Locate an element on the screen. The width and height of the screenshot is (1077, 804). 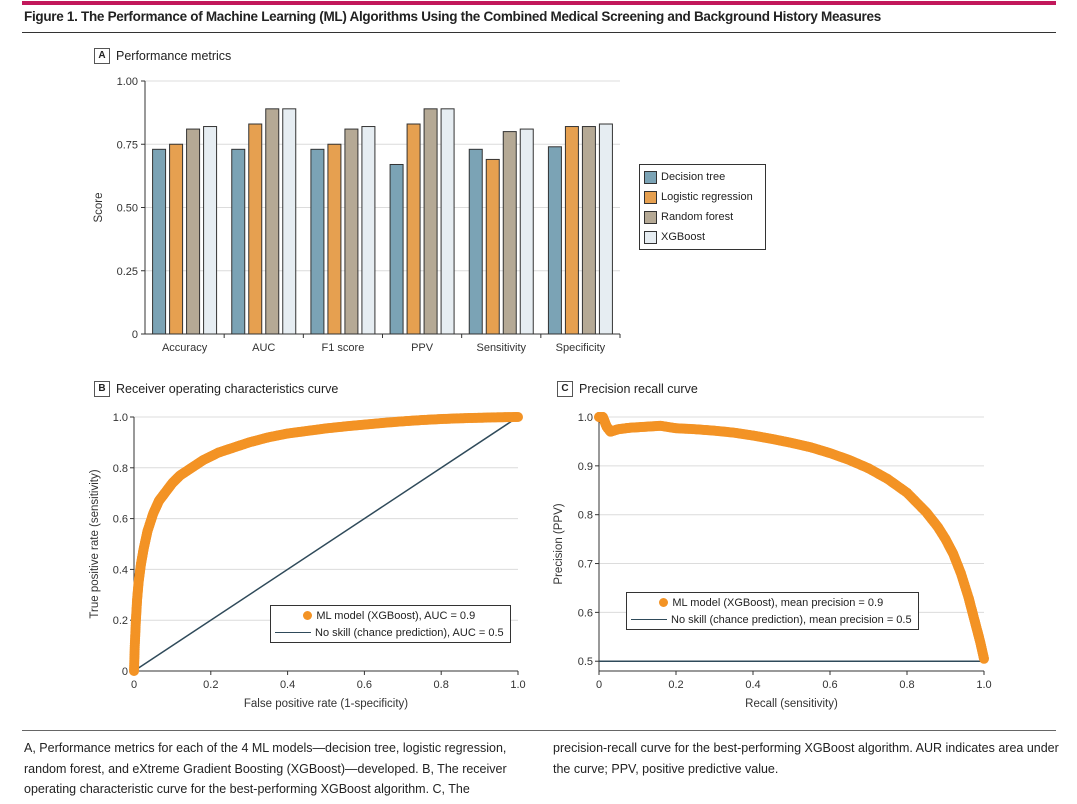
y-axis-label: Precision (PPV) is located at coordinates (559, 543).